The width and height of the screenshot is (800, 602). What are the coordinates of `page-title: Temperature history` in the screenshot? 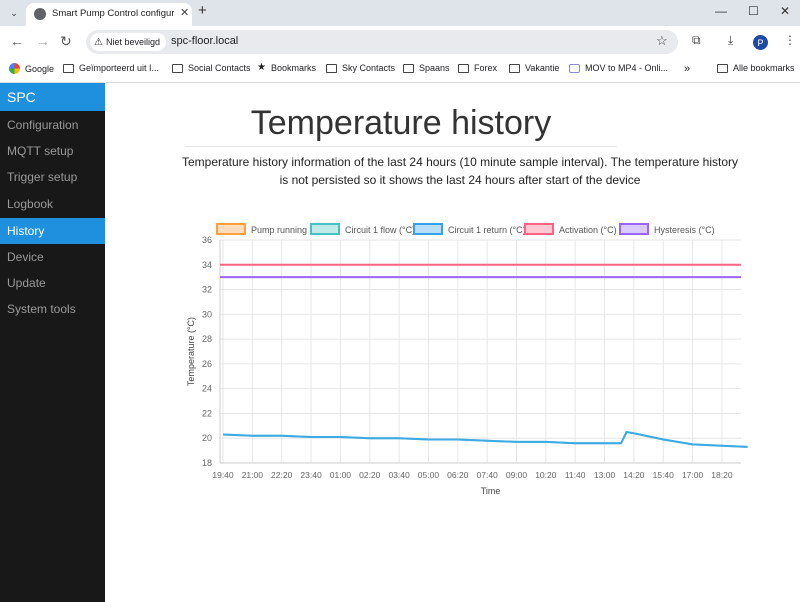 It's located at (401, 125).